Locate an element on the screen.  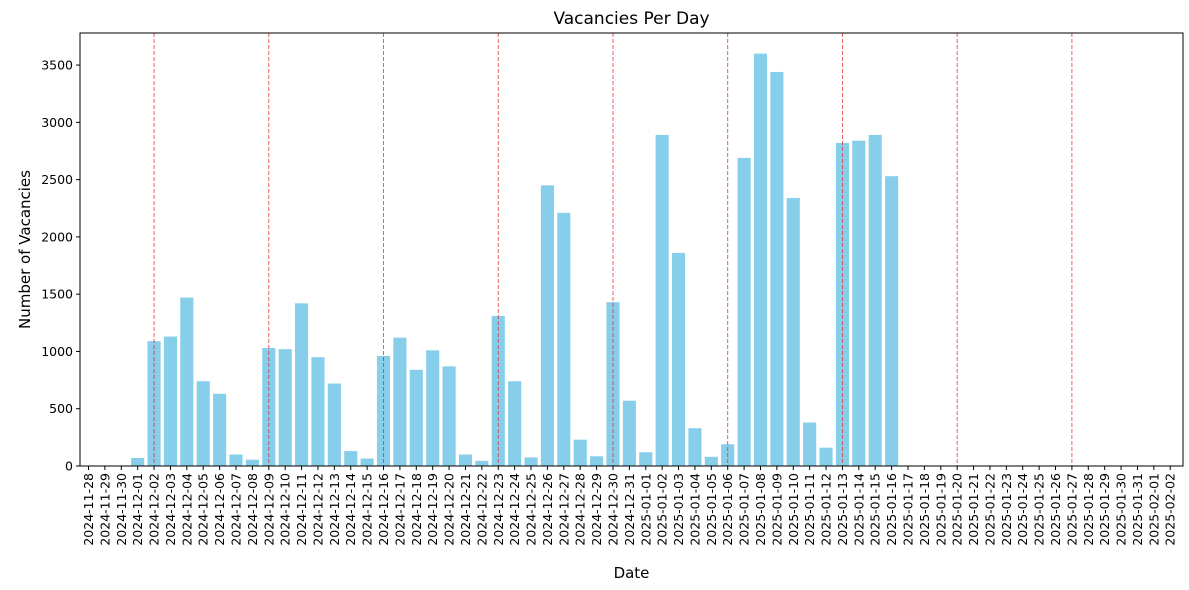
x-tick-label-2024-12-06: 2024-12-06 is located at coordinates (219, 509).